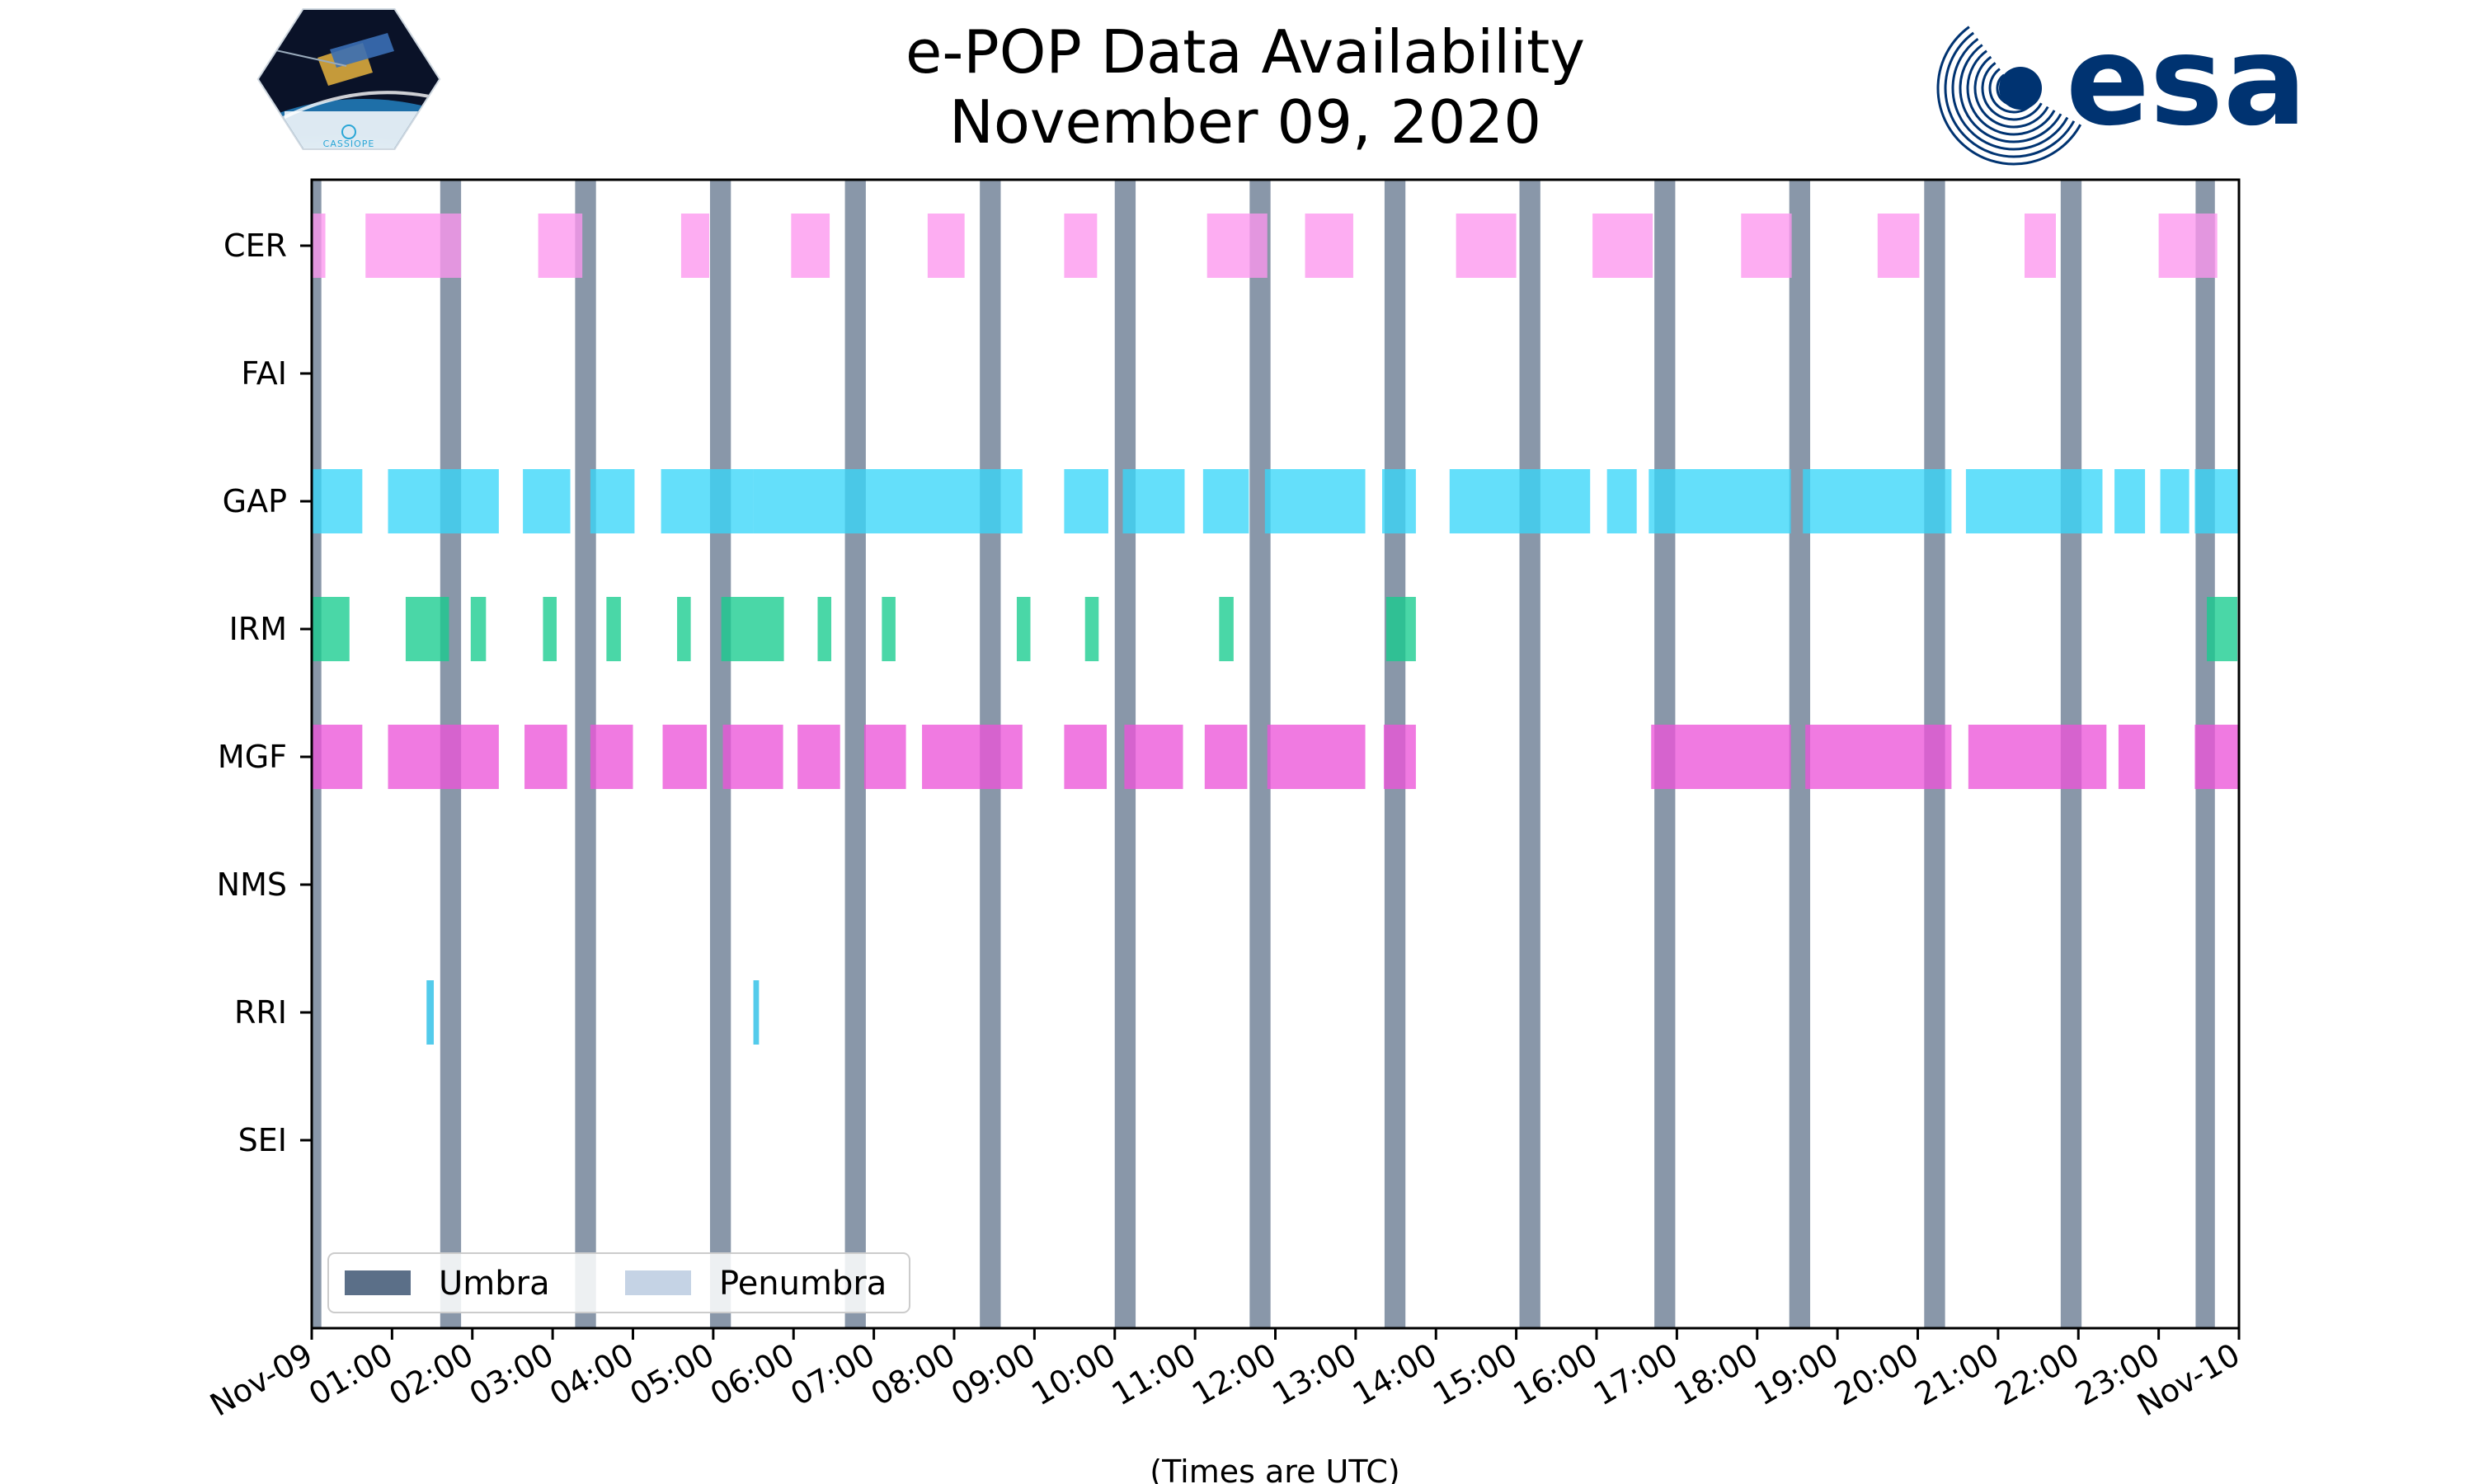 This screenshot has height=1484, width=2474. I want to click on x-tick-label-5: 05:00, so click(672, 1374).